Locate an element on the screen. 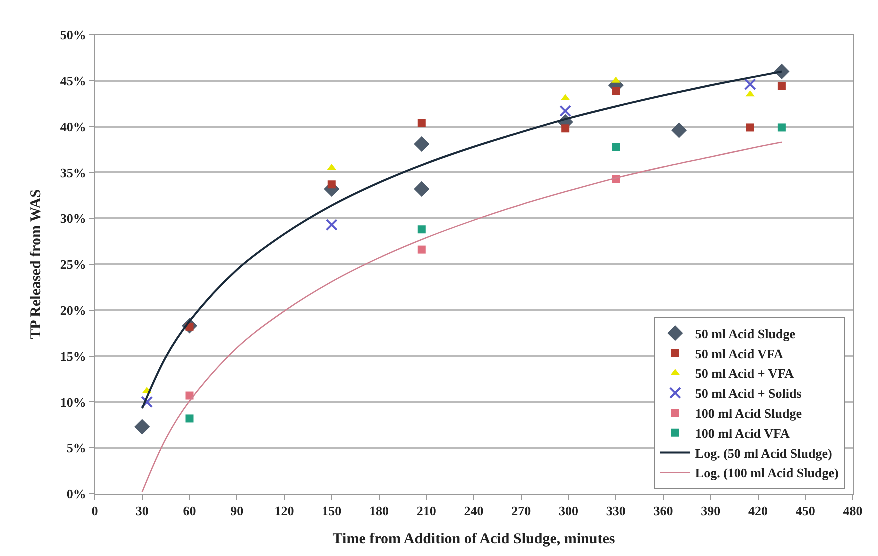 The width and height of the screenshot is (878, 556). y-tick-label: 20% is located at coordinates (73, 310).